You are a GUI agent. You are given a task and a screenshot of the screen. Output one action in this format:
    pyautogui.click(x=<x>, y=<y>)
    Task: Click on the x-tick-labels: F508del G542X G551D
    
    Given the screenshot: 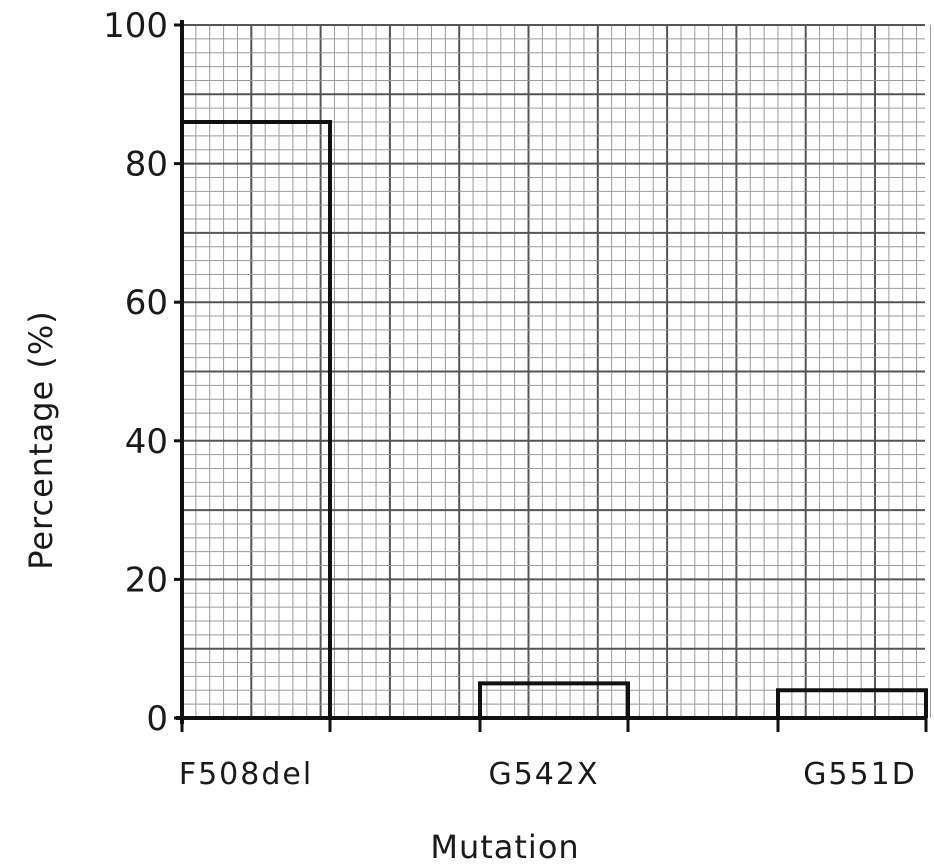 What is the action you would take?
    pyautogui.click(x=553, y=755)
    